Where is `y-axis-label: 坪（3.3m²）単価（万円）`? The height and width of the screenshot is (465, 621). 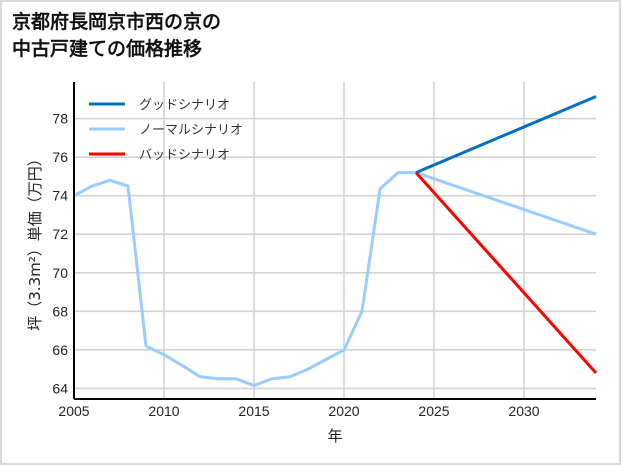
y-axis-label: 坪（3.3m²）単価（万円） is located at coordinates (35, 240).